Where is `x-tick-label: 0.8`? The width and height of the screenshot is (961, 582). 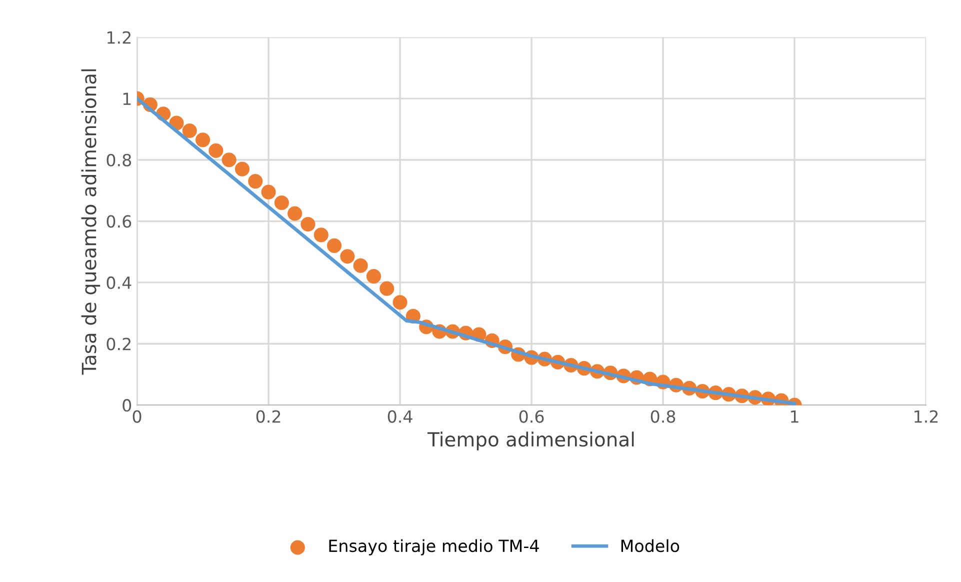 x-tick-label: 0.8 is located at coordinates (663, 416).